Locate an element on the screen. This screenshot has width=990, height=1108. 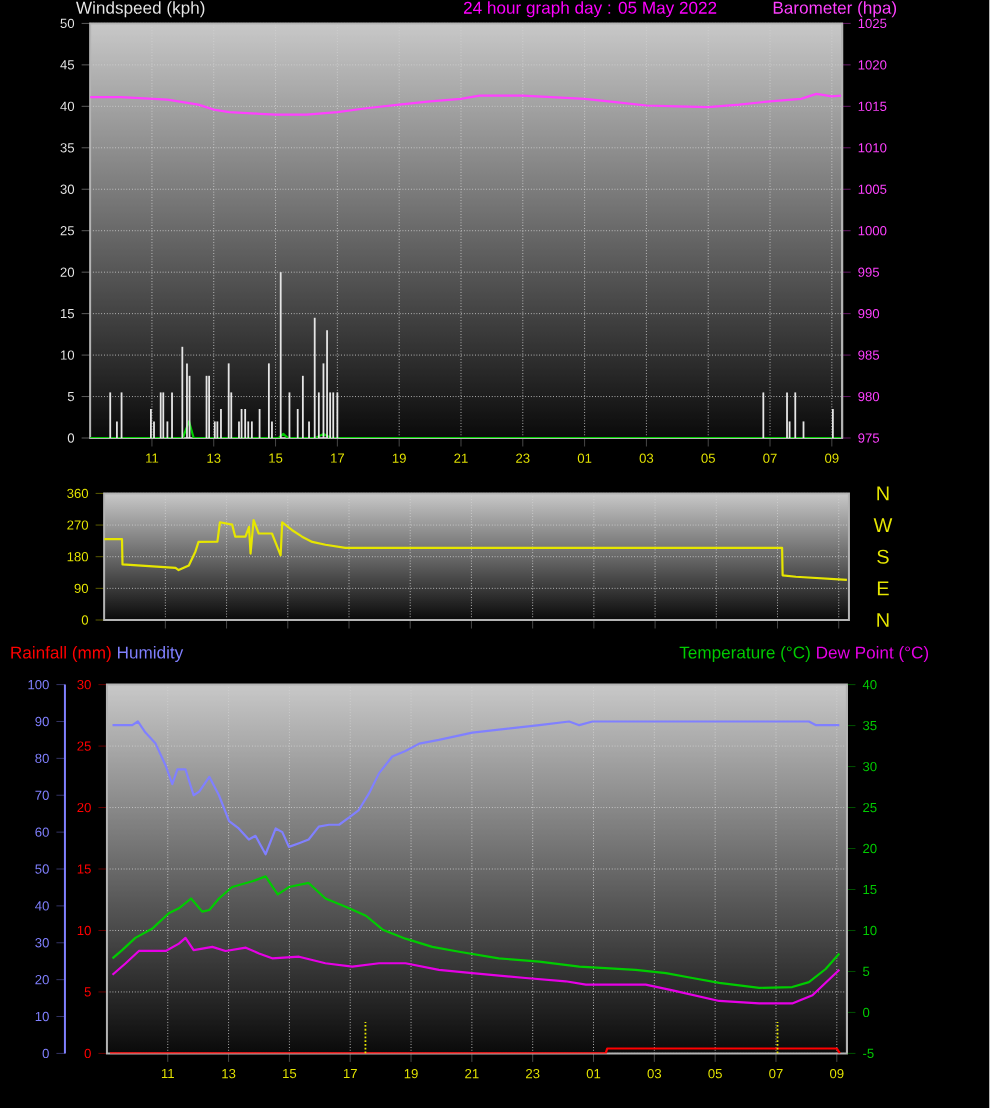
text: Temperature (°C) is located at coordinates (744, 654).